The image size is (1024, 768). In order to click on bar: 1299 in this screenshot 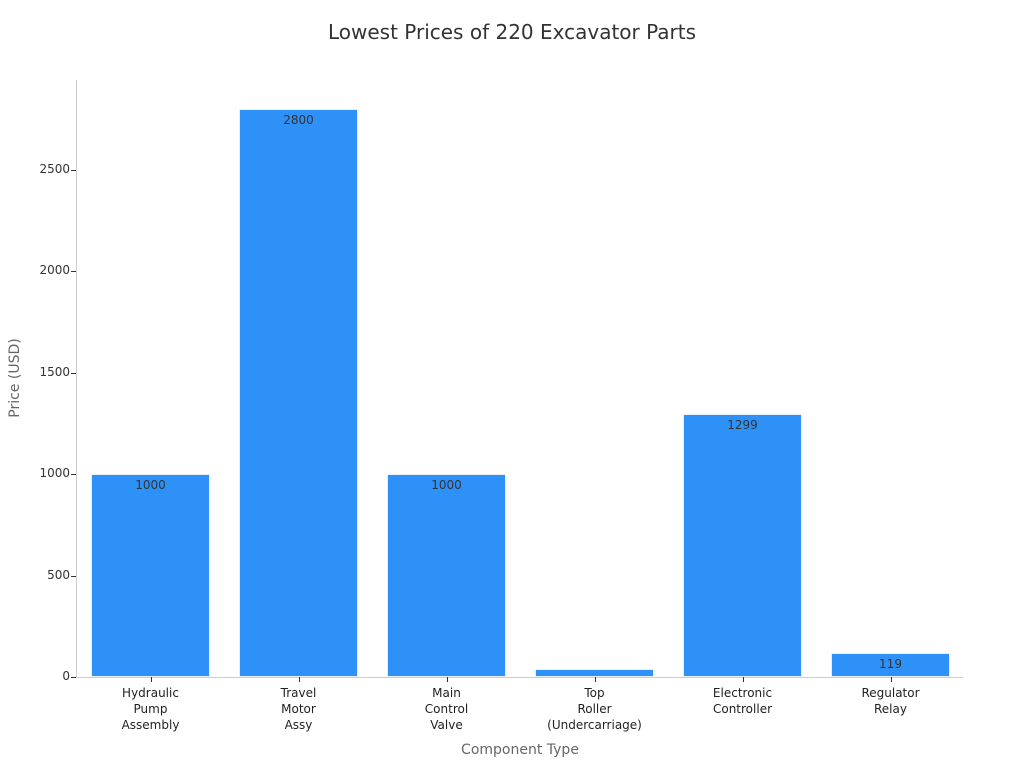, I will do `click(742, 545)`.